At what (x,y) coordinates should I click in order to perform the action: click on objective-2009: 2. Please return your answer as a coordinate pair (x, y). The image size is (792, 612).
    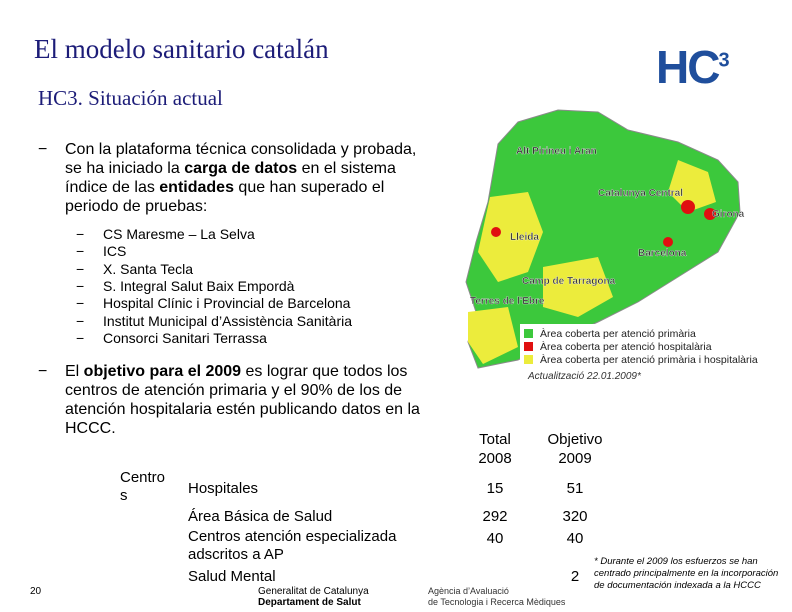
    Looking at the image, I should click on (575, 576).